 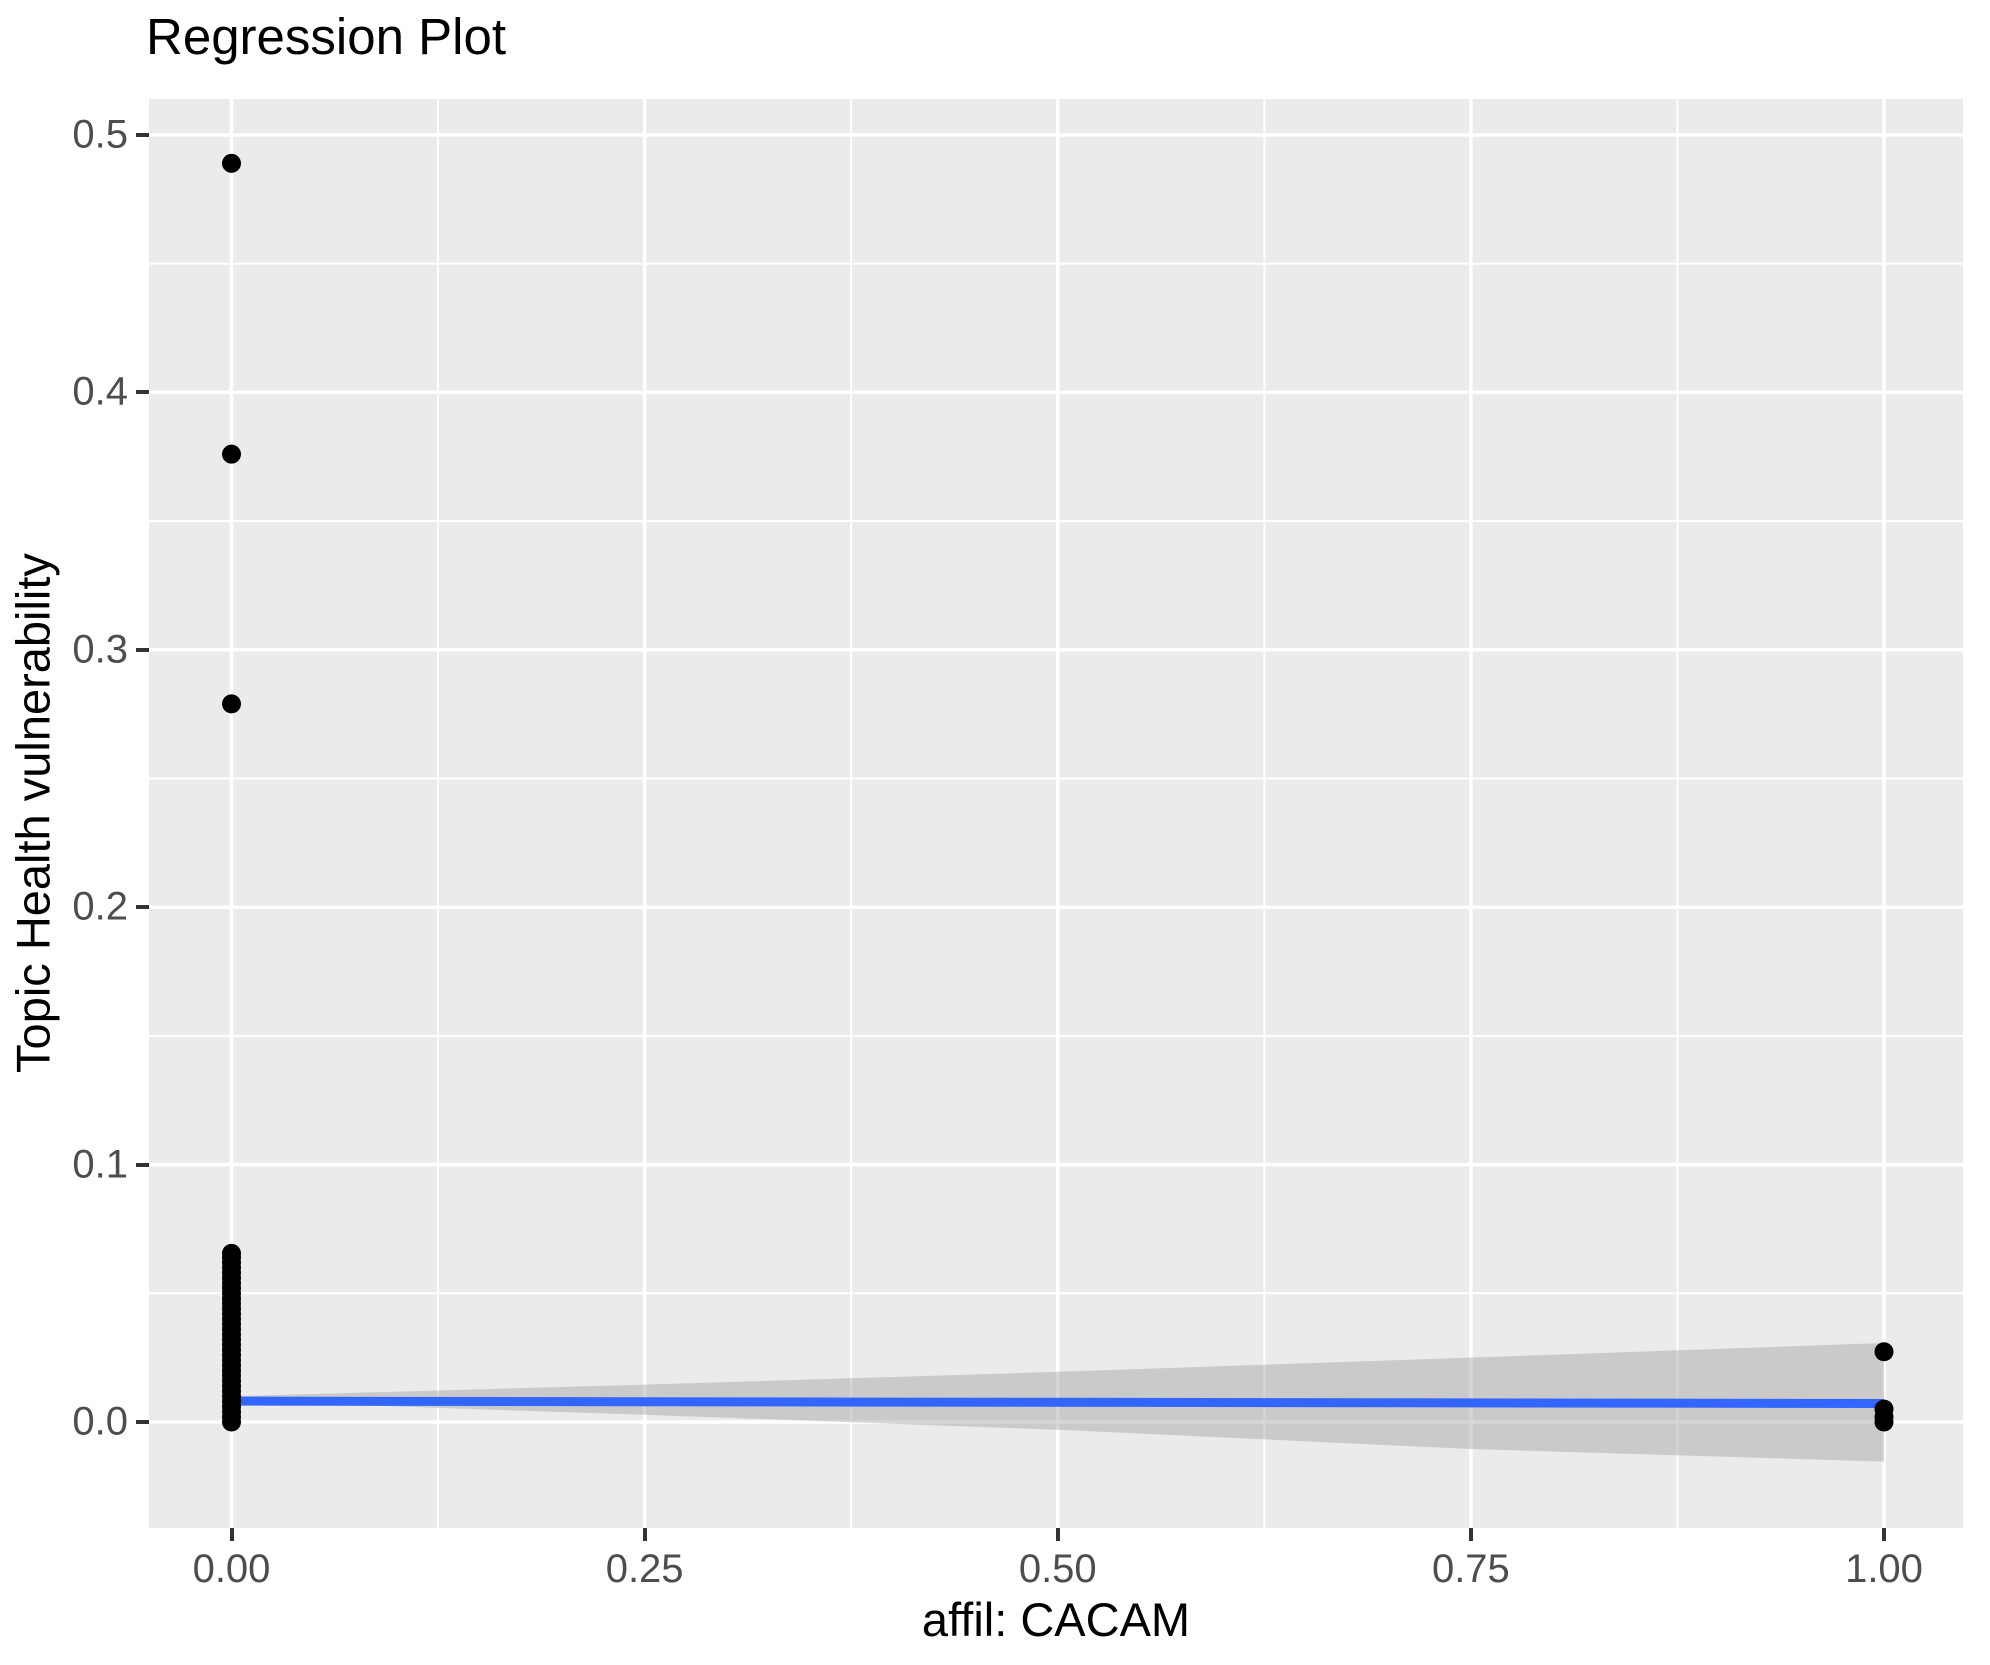 What do you see at coordinates (326, 36) in the screenshot?
I see `plot-title: Regression Plot` at bounding box center [326, 36].